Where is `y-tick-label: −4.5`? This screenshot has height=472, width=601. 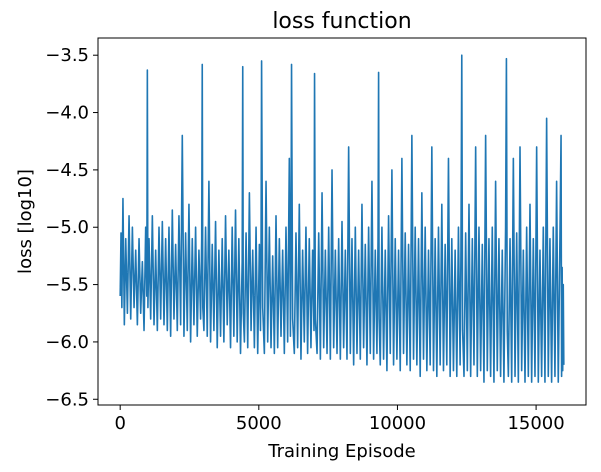 y-tick-label: −4.5 is located at coordinates (67, 170).